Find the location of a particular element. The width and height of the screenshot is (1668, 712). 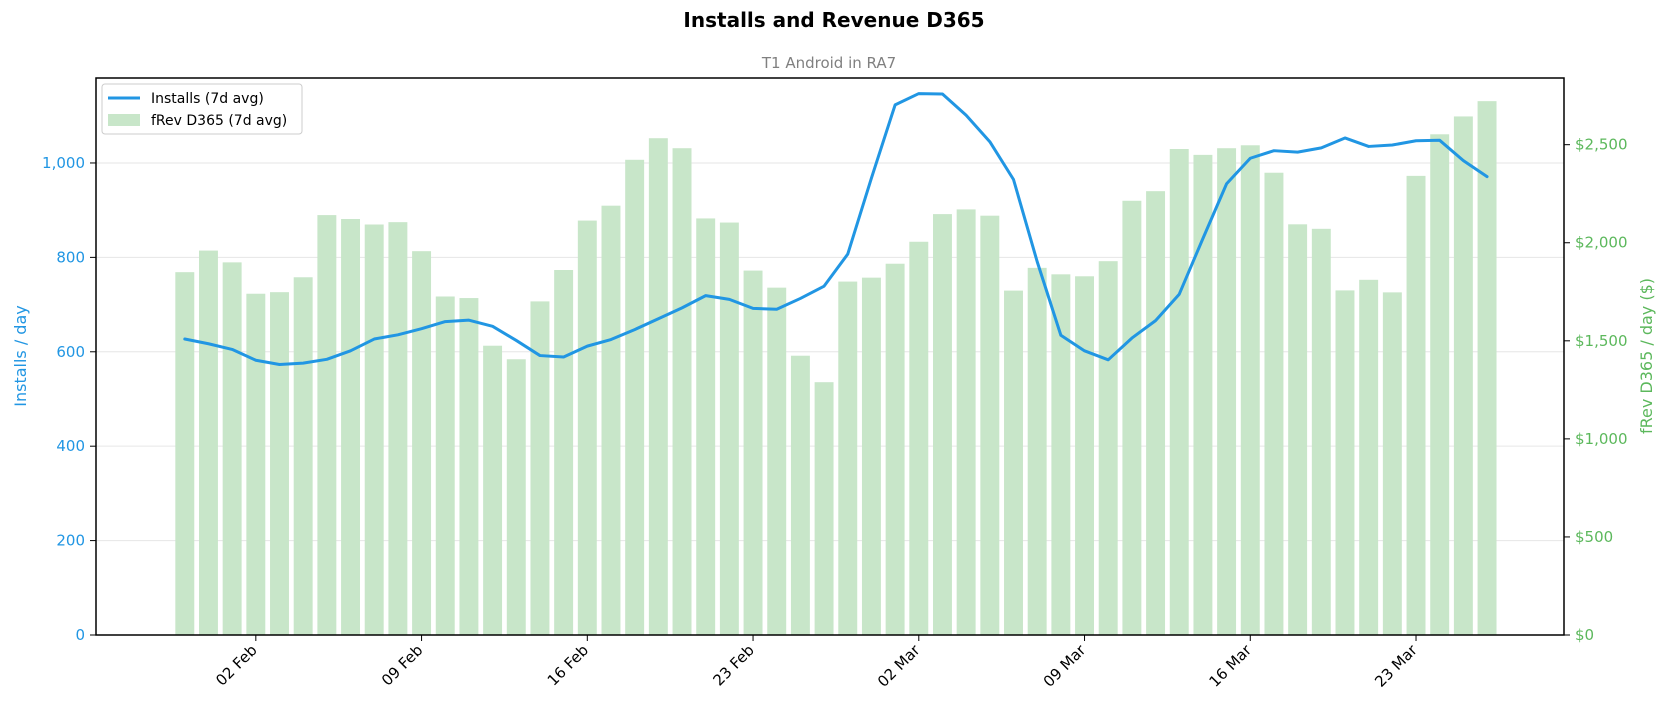

right-tick-label: $2,500 is located at coordinates (1601, 145).